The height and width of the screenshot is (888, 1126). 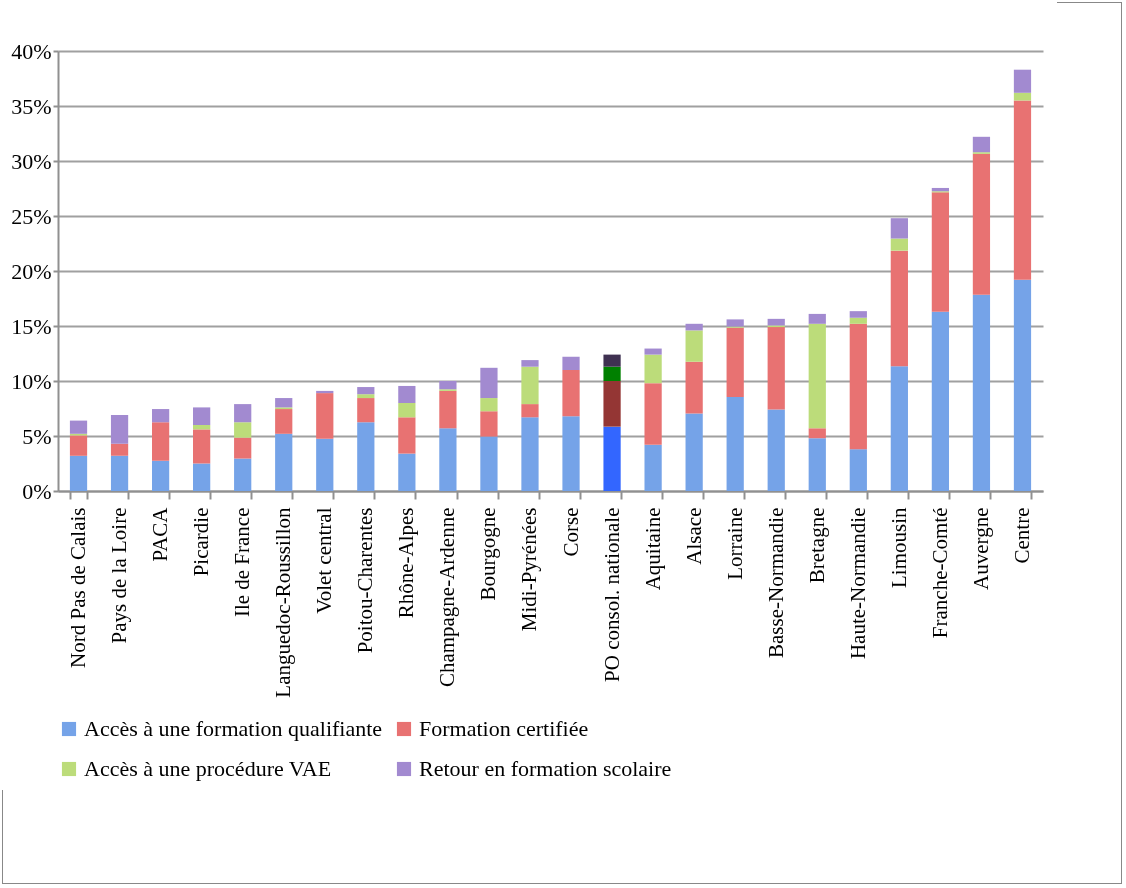 I want to click on x-tick-label: Lorraine, so click(x=734, y=543).